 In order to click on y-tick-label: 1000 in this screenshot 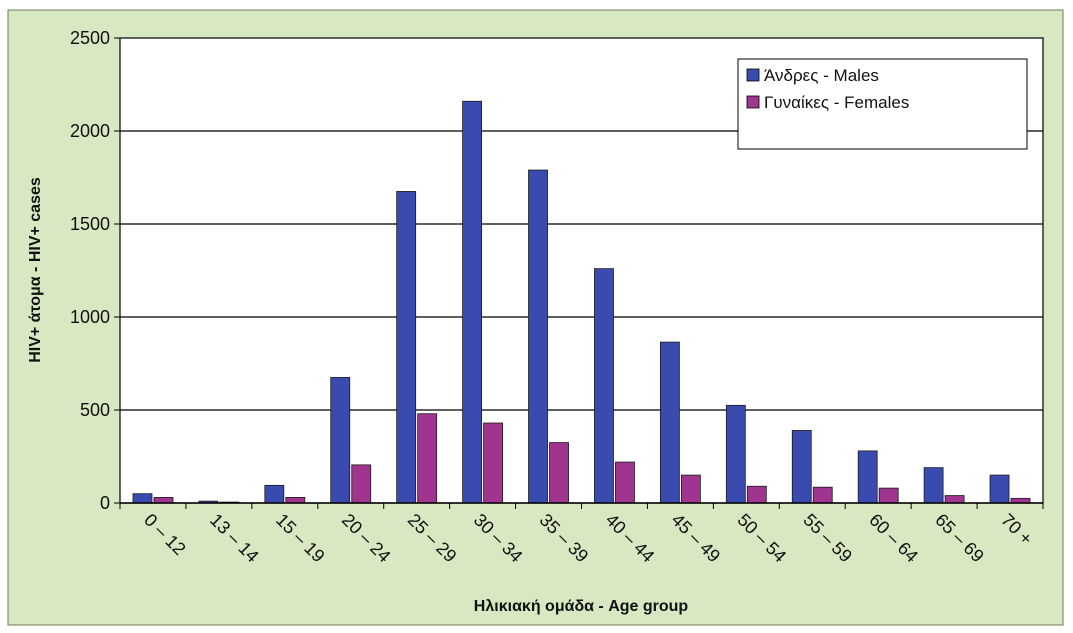, I will do `click(90, 317)`.